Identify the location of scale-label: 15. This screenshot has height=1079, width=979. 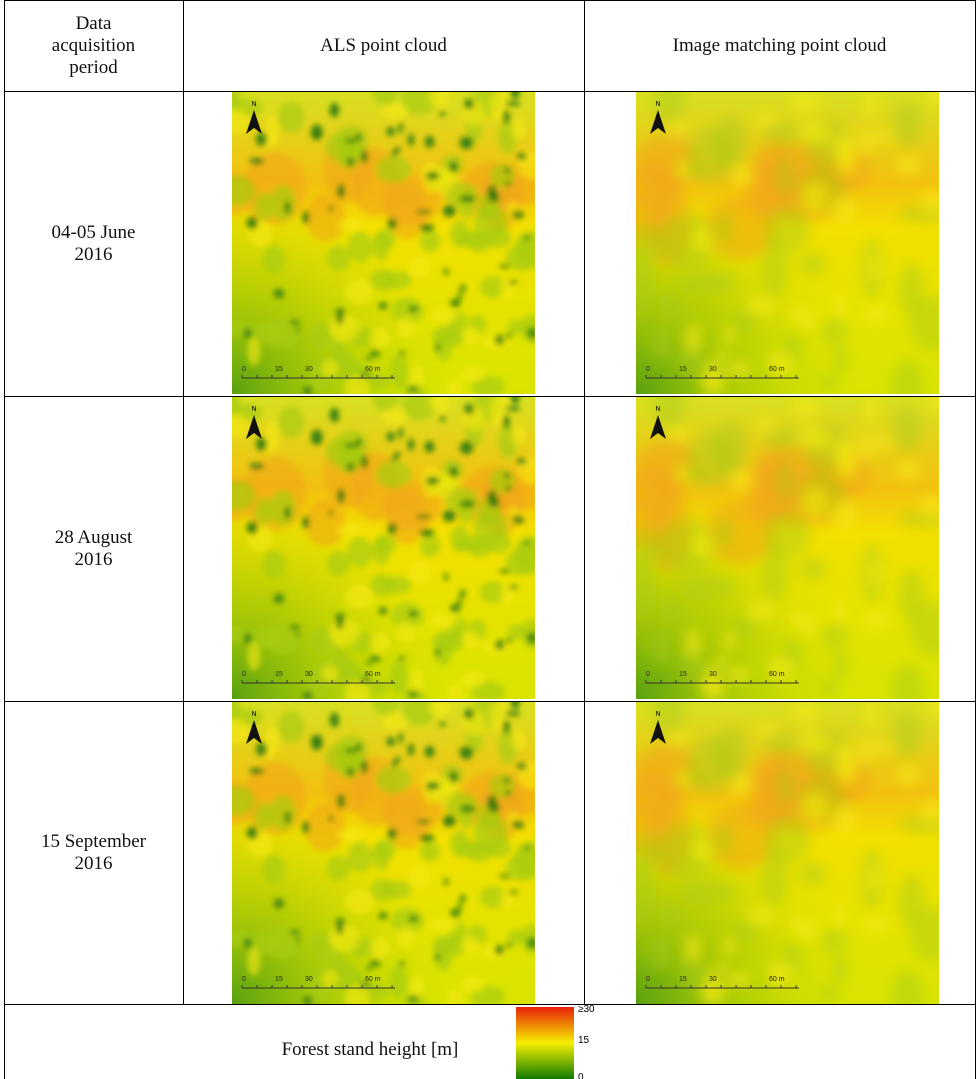
(279, 674).